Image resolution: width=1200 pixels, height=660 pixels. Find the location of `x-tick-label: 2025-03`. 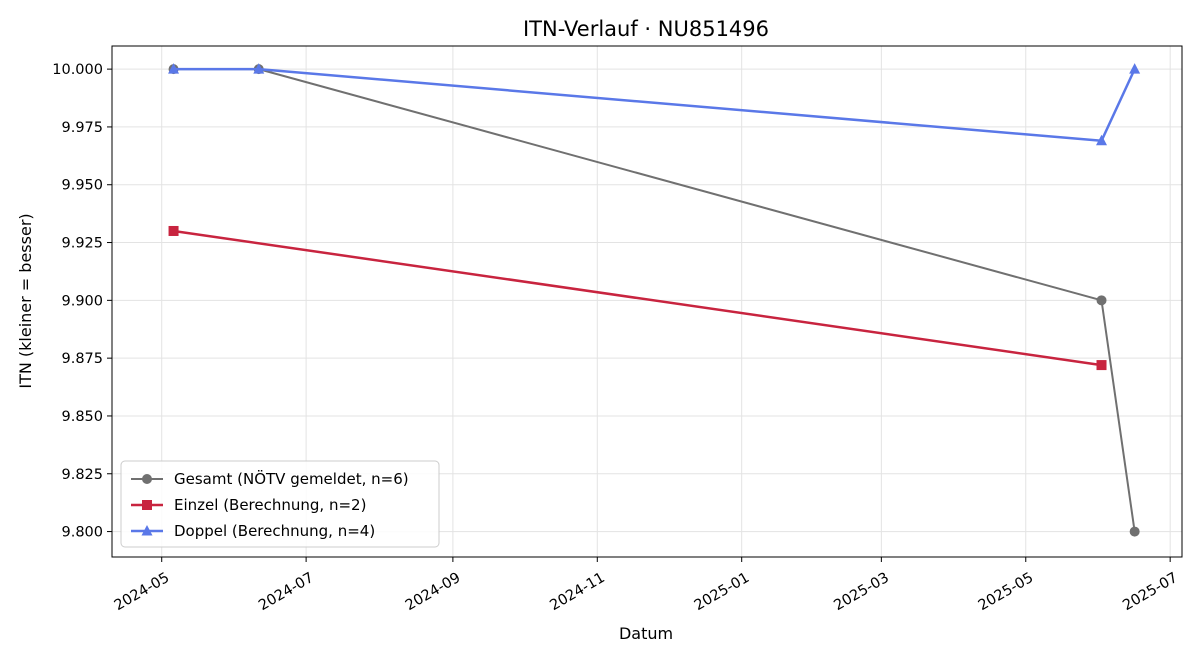

x-tick-label: 2025-03 is located at coordinates (861, 592).